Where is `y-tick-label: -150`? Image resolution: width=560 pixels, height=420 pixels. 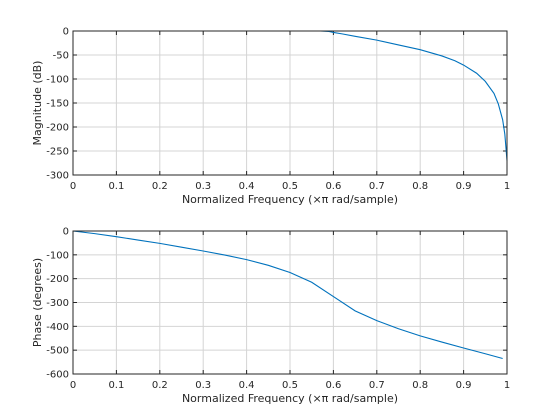 y-tick-label: -150 is located at coordinates (57, 104).